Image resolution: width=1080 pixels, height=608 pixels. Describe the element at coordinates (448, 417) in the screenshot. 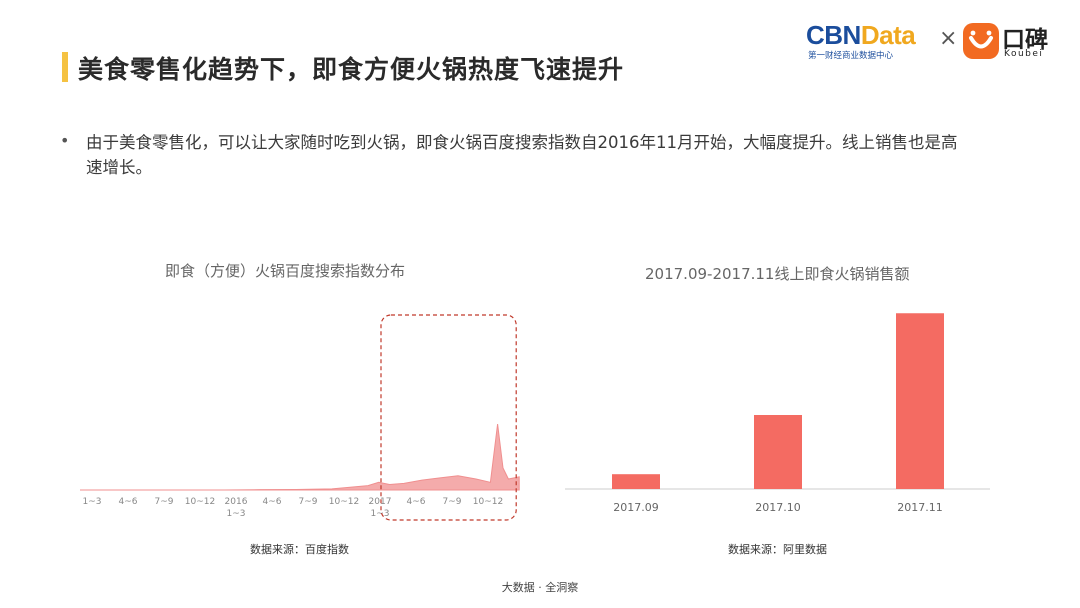

I see `highlight-box` at that location.